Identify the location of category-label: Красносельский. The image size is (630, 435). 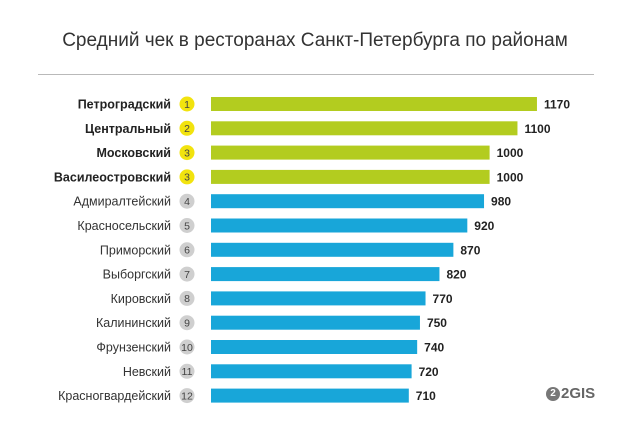
(124, 226).